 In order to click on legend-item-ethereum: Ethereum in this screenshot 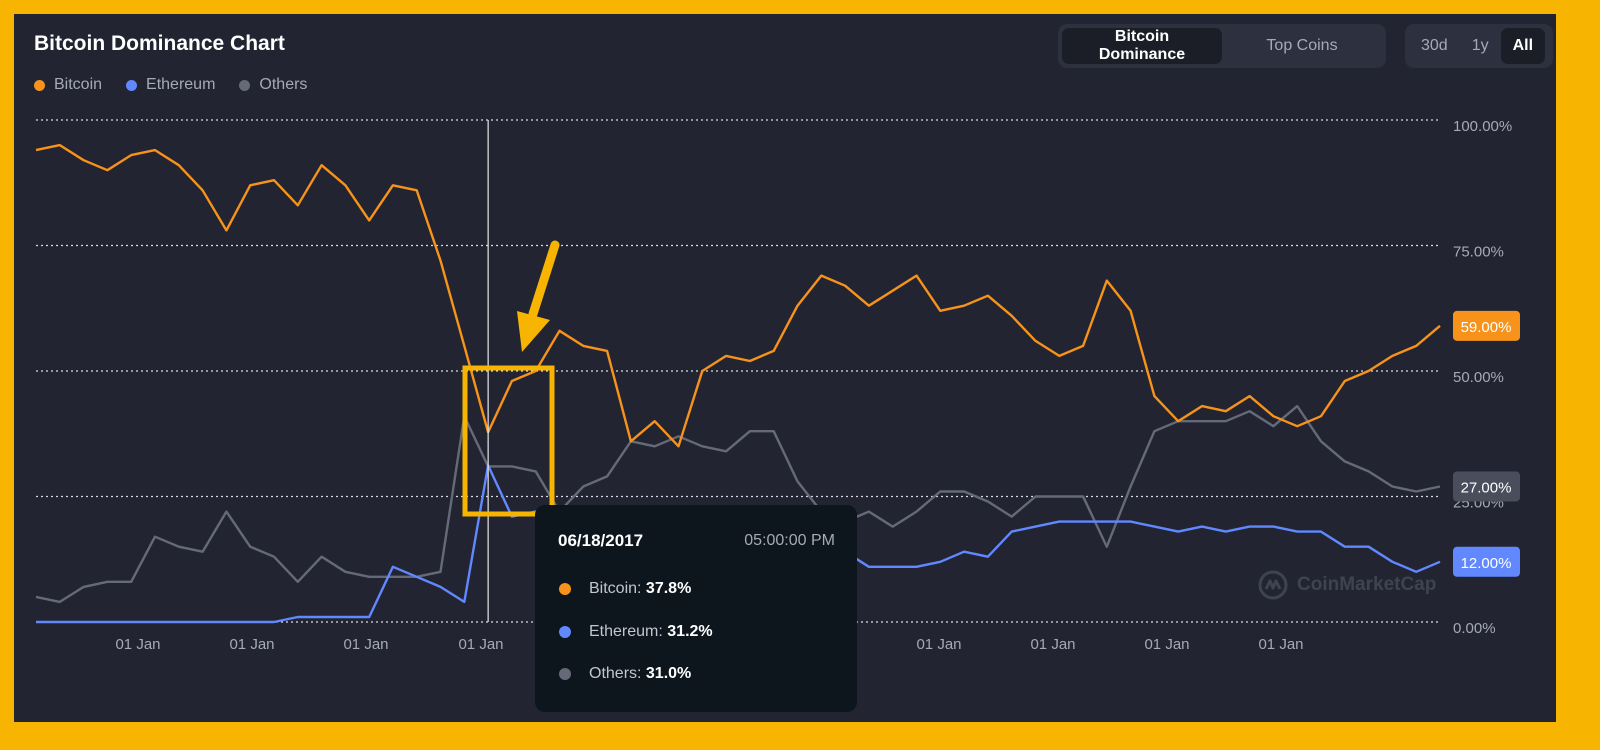, I will do `click(170, 85)`.